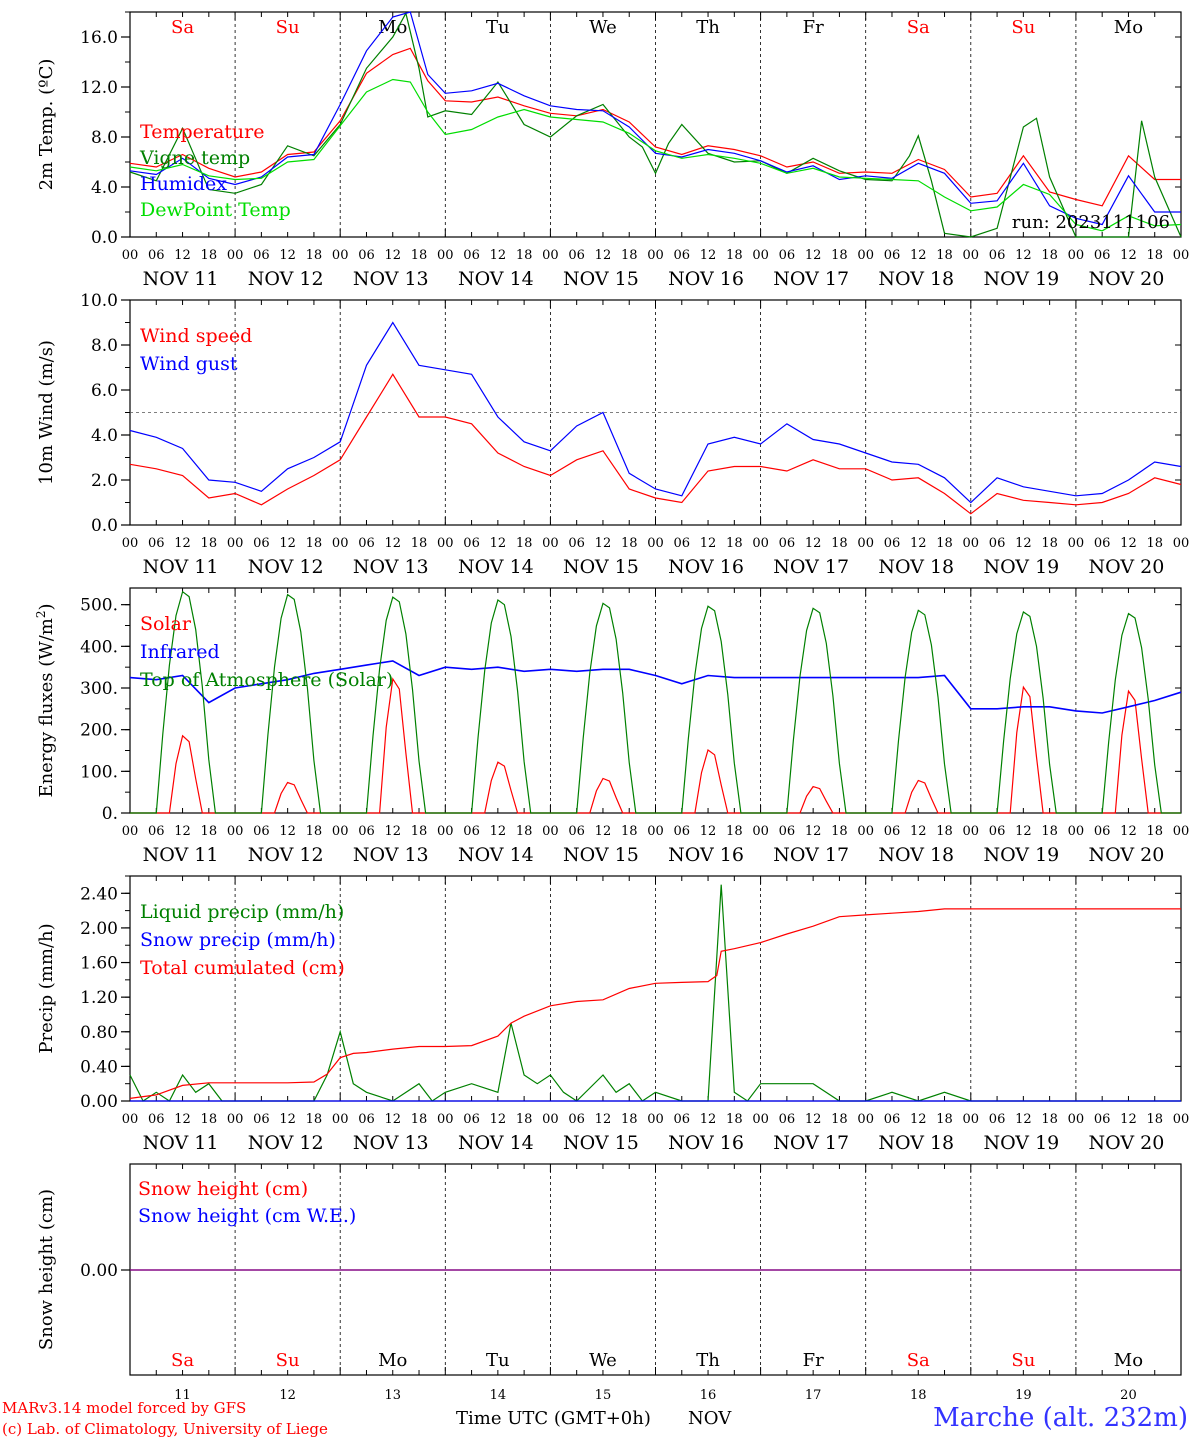  I want to click on y-tick-label: 0.00, so click(99, 1271).